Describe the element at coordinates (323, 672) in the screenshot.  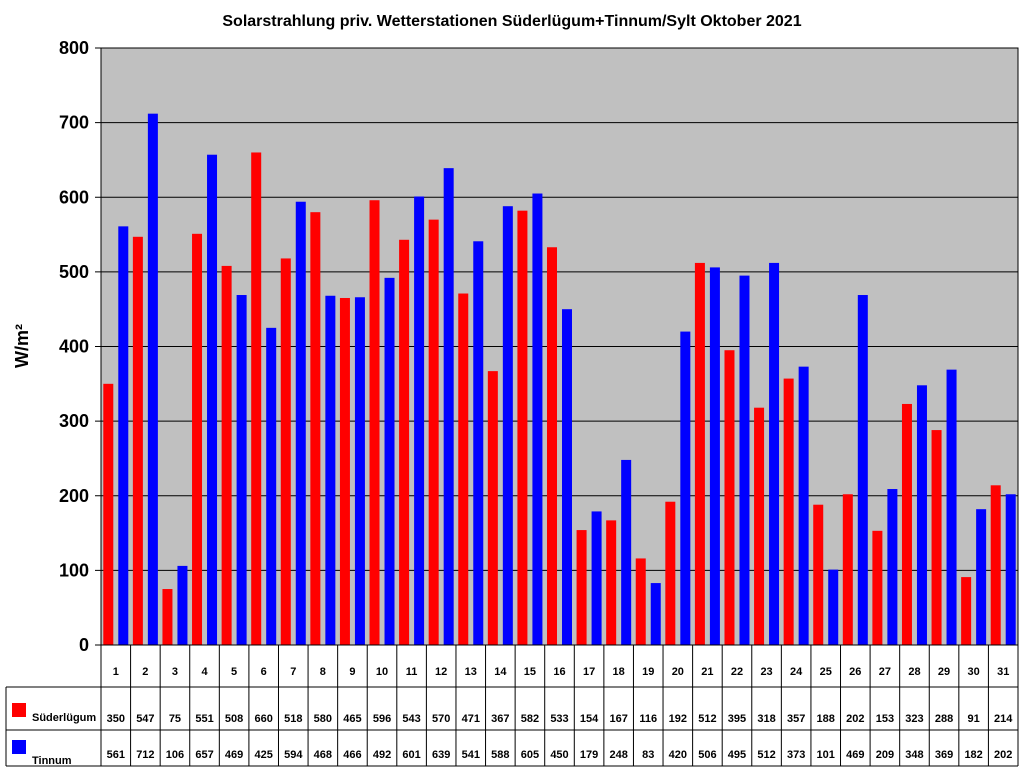
I see `x-tick-label: 8` at that location.